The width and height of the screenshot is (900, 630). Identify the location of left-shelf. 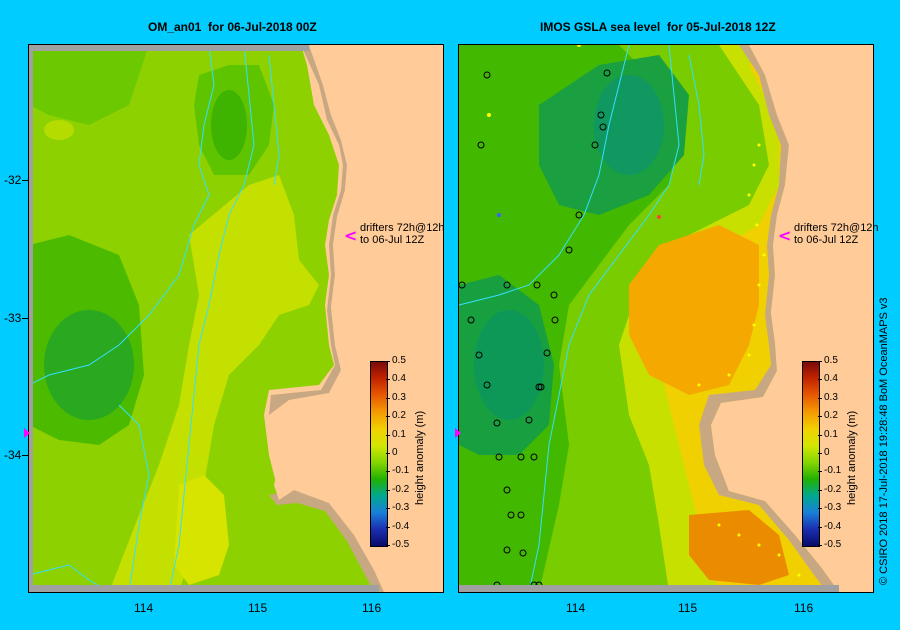
(308, 230).